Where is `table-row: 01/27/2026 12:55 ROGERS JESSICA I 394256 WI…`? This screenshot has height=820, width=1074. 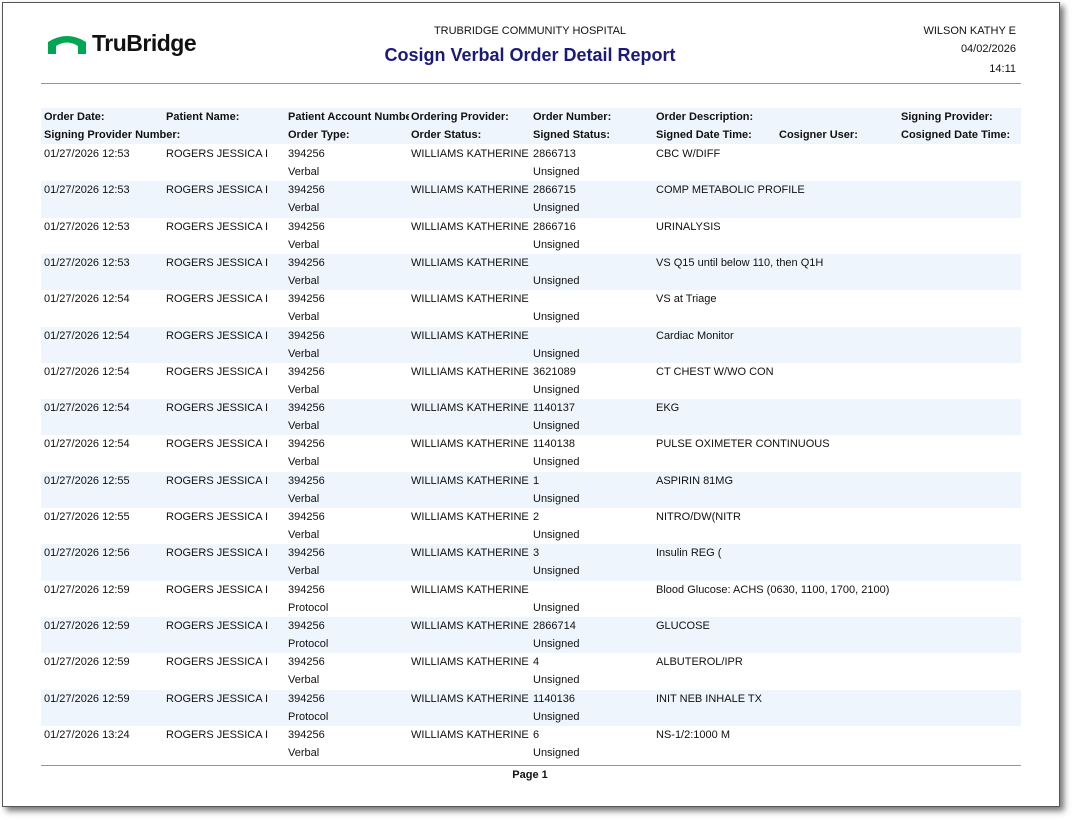
table-row: 01/27/2026 12:55 ROGERS JESSICA I 394256 WI… is located at coordinates (531, 526).